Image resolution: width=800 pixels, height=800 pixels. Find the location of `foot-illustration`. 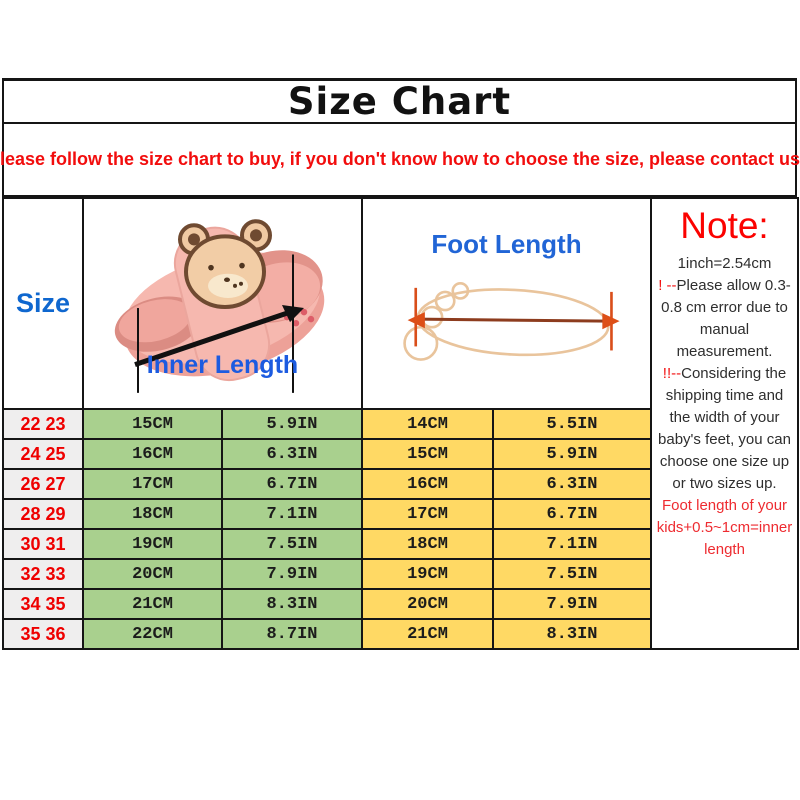

foot-illustration is located at coordinates (511, 321).